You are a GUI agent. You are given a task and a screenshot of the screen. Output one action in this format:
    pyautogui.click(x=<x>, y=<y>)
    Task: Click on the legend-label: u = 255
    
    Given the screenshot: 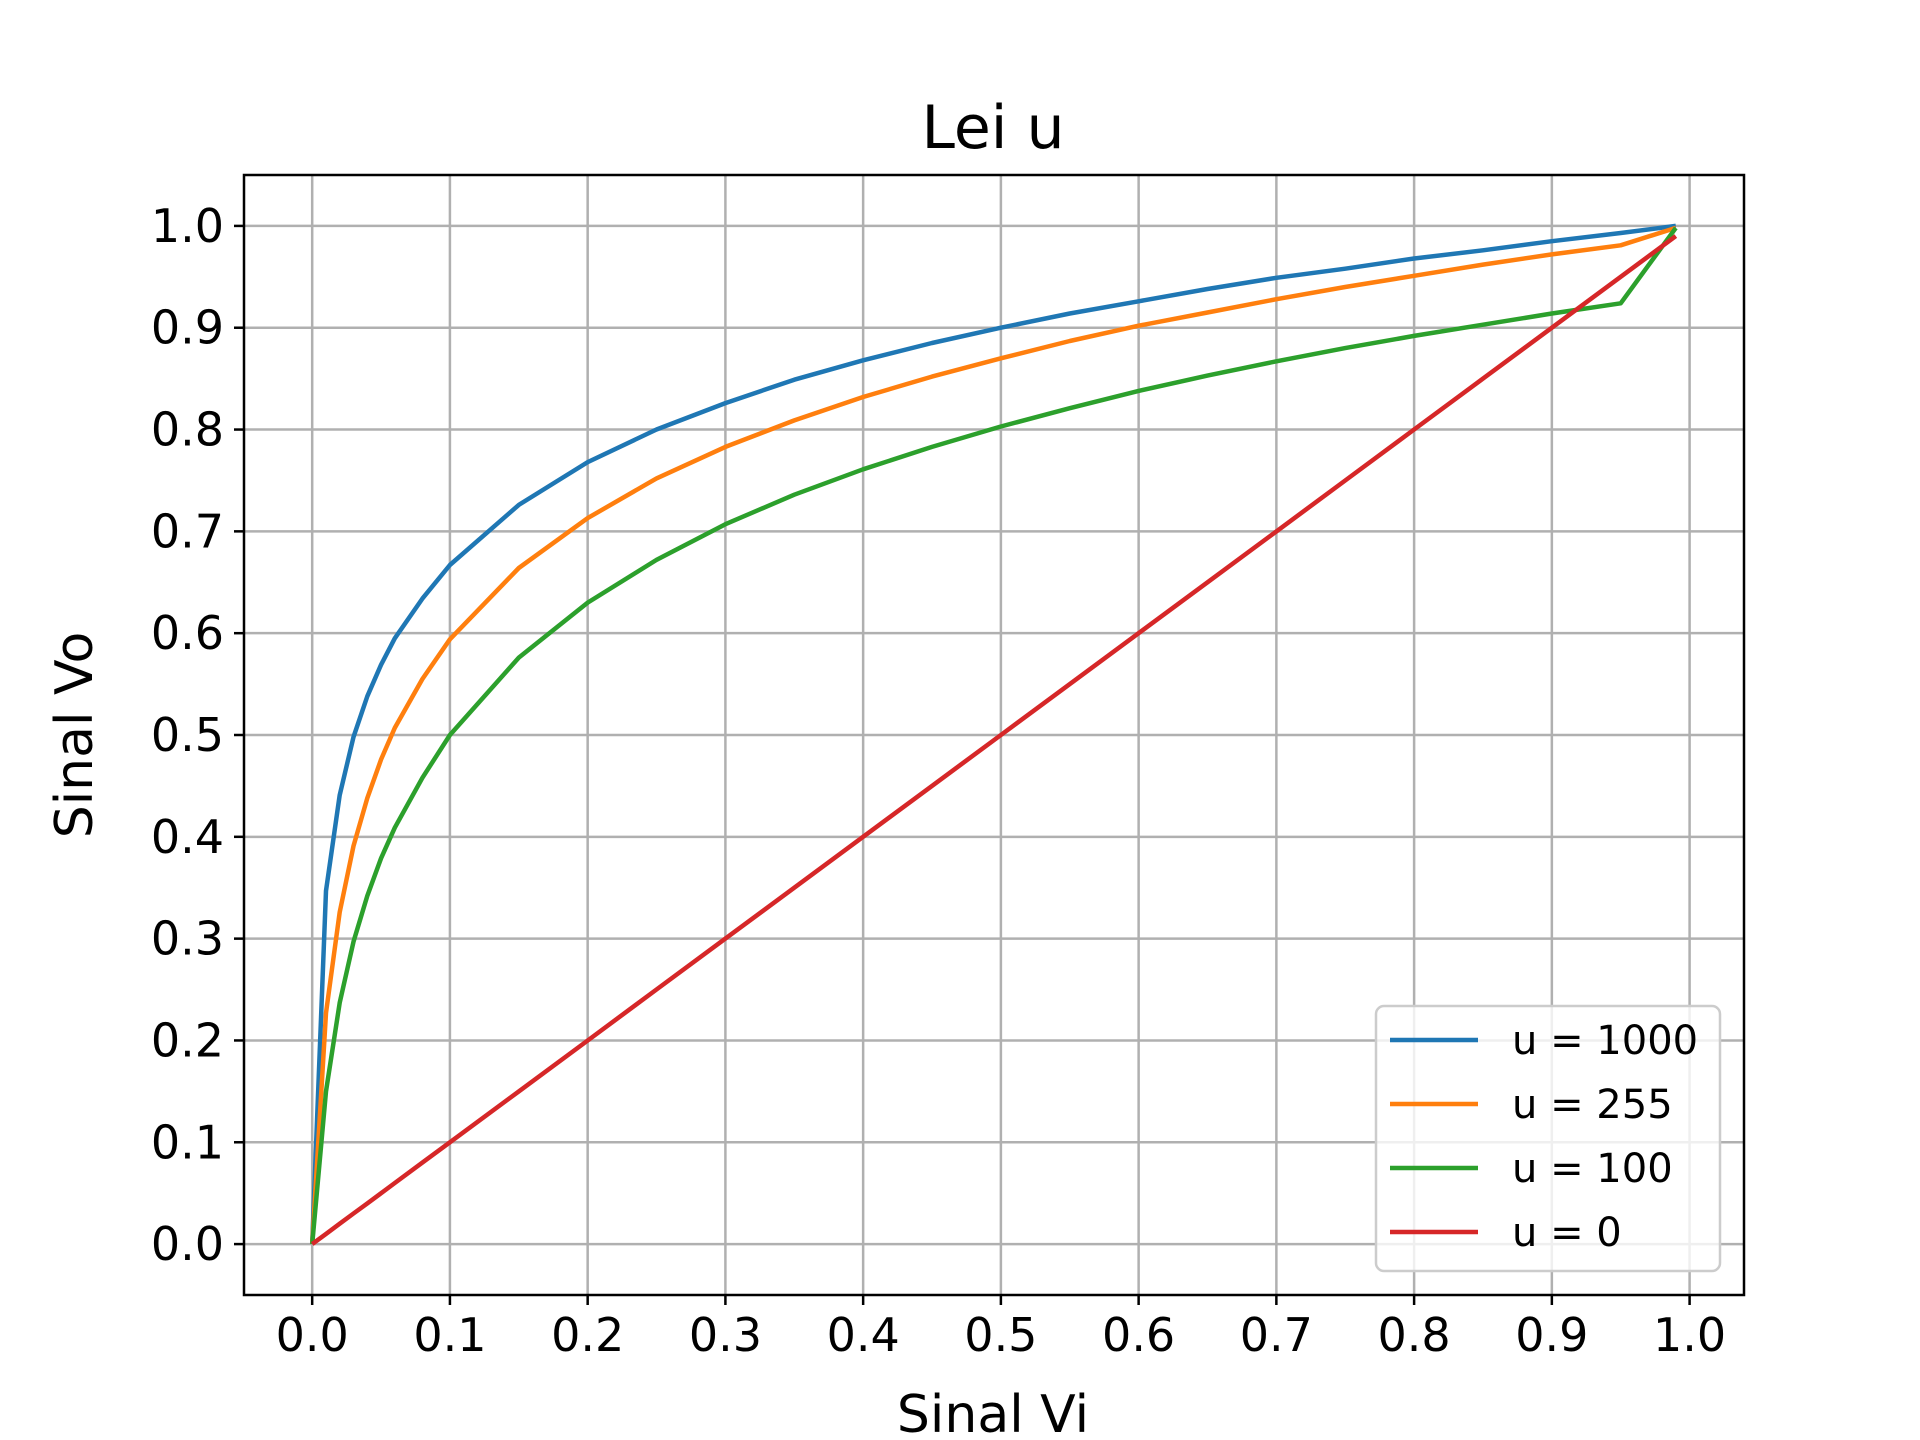 What is the action you would take?
    pyautogui.click(x=1592, y=1105)
    